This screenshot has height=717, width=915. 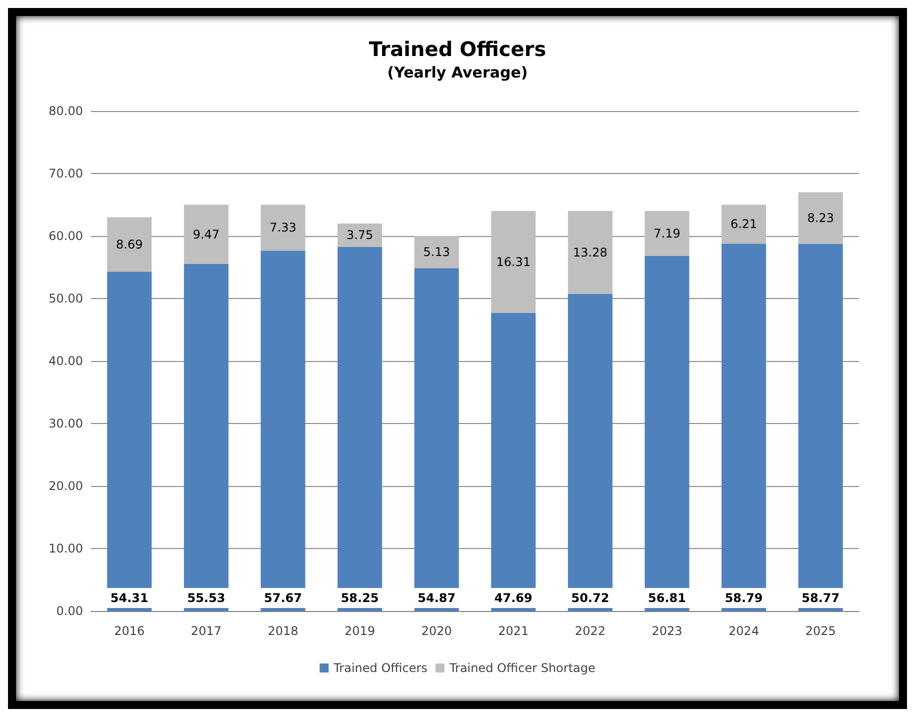 I want to click on data-label: 7.33, so click(x=283, y=227).